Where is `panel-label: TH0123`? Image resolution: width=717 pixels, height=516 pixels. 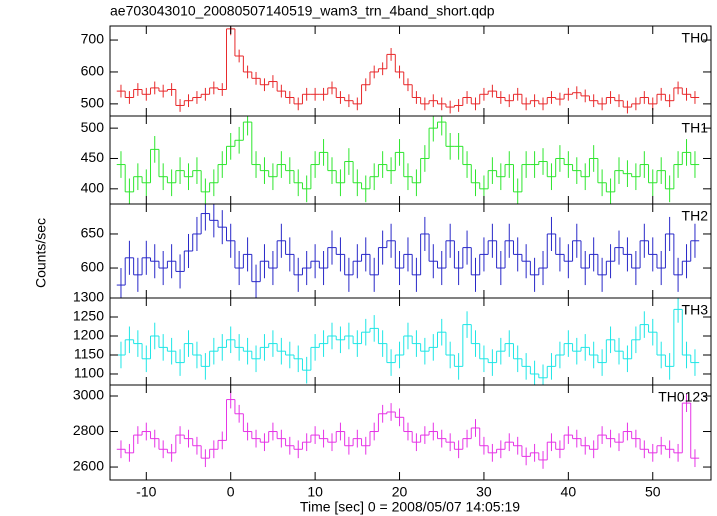
panel-label: TH0123 is located at coordinates (683, 397).